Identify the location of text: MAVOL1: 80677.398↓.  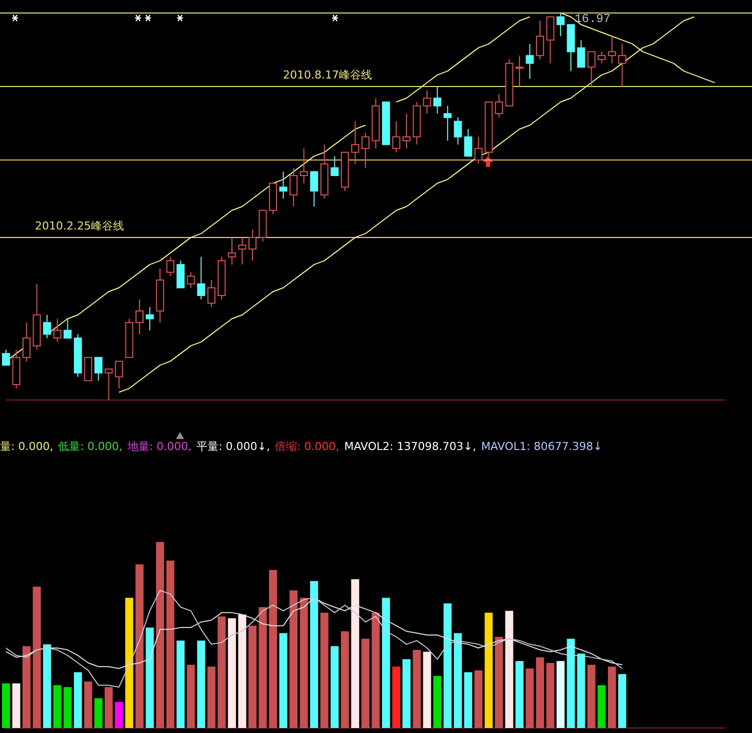
(541, 446).